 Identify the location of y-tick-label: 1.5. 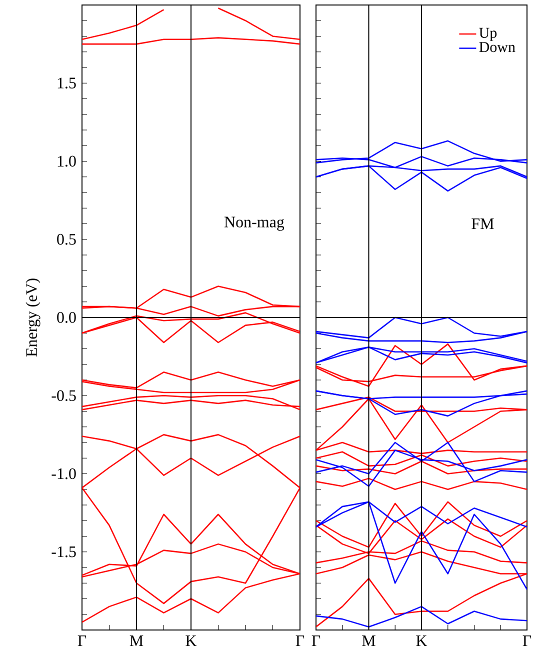
(67, 83).